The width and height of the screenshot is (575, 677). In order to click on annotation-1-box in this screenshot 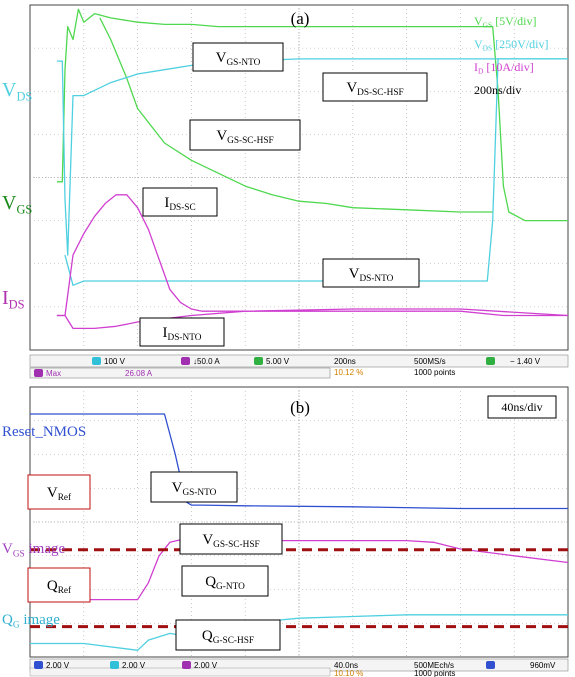, I will do `click(375, 87)`.